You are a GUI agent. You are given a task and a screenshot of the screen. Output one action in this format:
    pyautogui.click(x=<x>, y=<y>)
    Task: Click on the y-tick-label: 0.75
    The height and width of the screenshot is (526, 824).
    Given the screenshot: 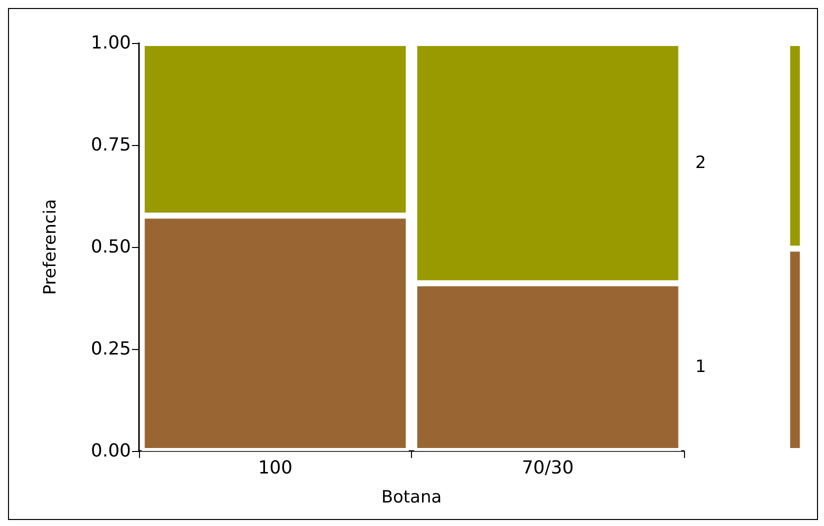 What is the action you would take?
    pyautogui.click(x=110, y=145)
    